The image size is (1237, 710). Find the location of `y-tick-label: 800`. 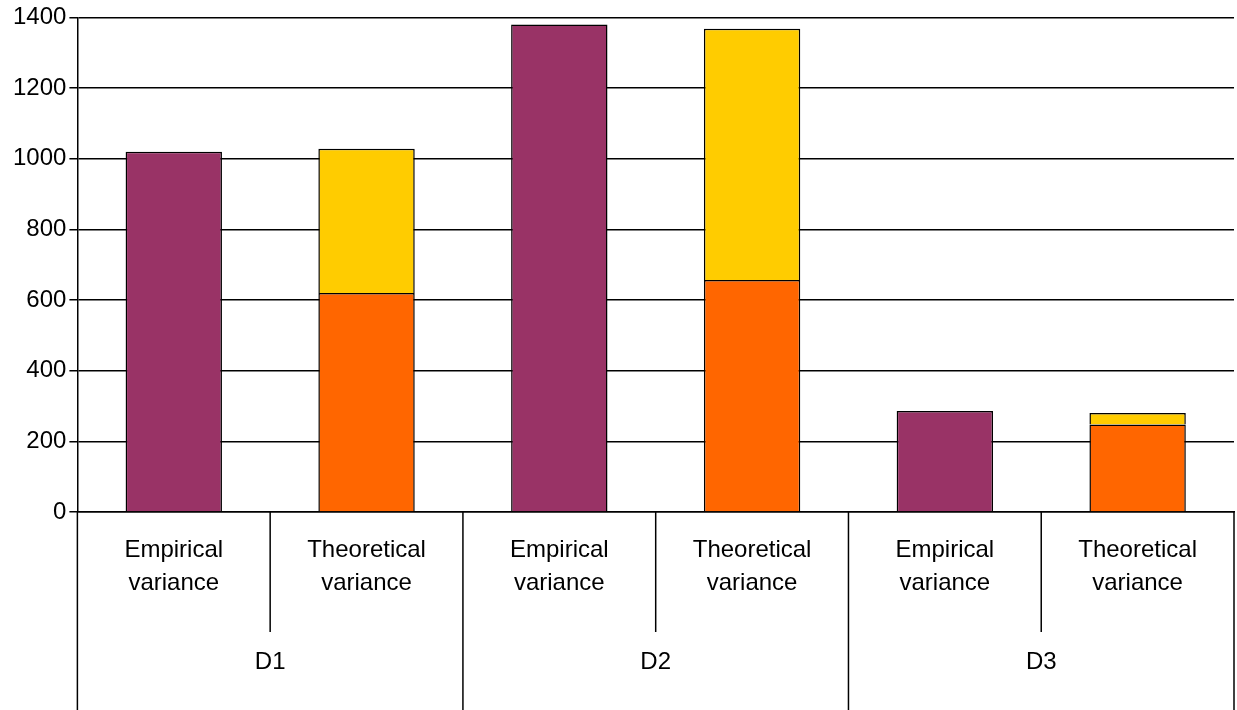

y-tick-label: 800 is located at coordinates (46, 227).